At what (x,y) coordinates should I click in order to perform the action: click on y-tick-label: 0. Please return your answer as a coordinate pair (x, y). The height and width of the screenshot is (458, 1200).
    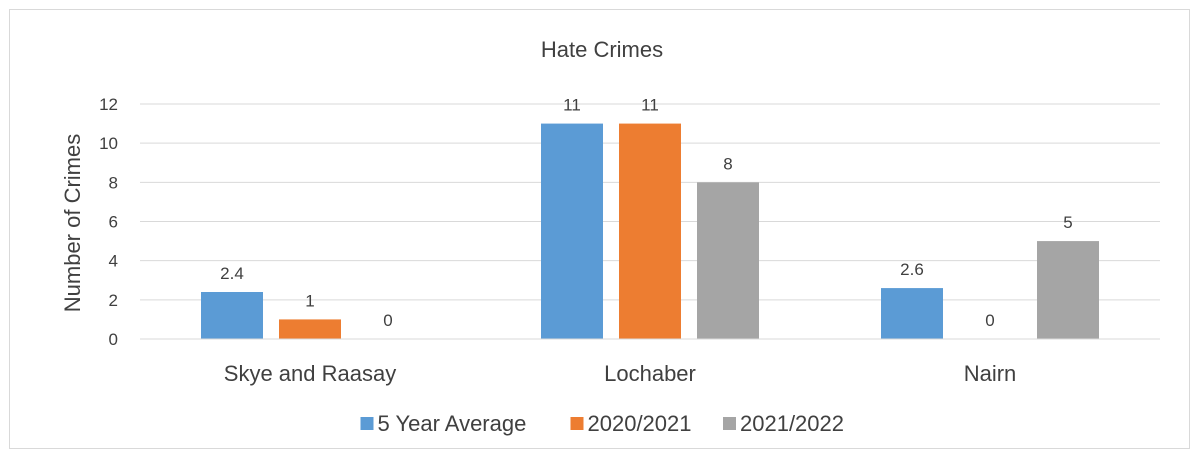
    Looking at the image, I should click on (113, 339).